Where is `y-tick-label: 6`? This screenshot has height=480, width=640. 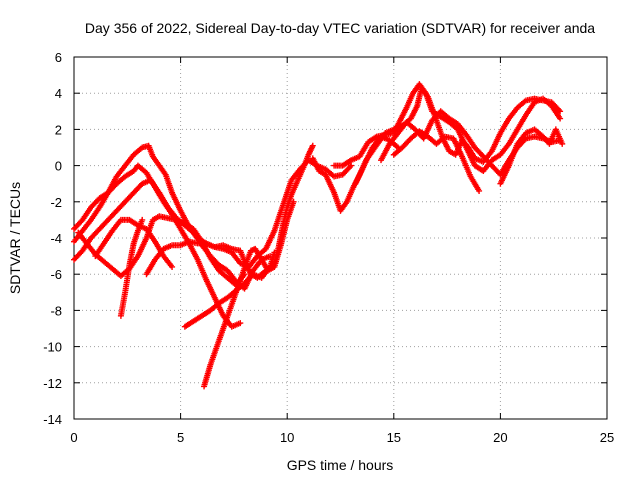
y-tick-label: 6 is located at coordinates (58, 57).